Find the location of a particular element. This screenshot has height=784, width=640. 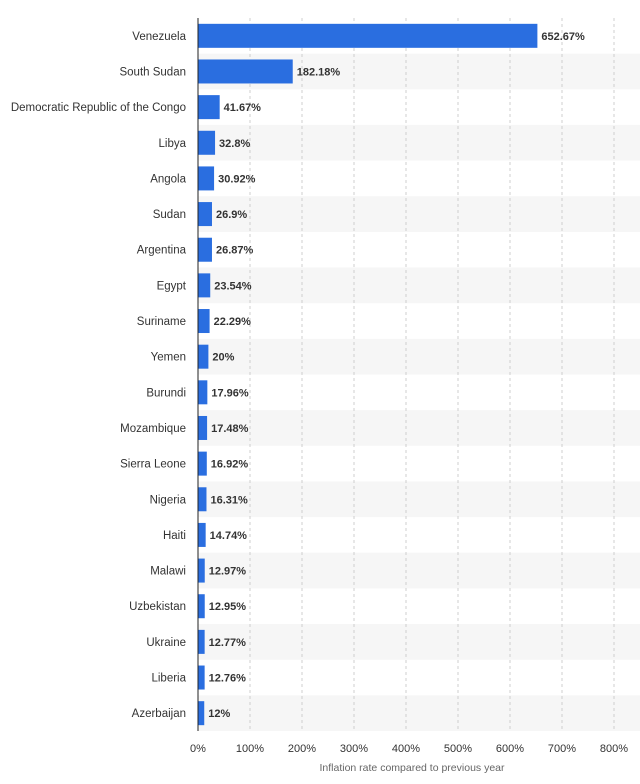

value-label: 23.54% is located at coordinates (233, 286).